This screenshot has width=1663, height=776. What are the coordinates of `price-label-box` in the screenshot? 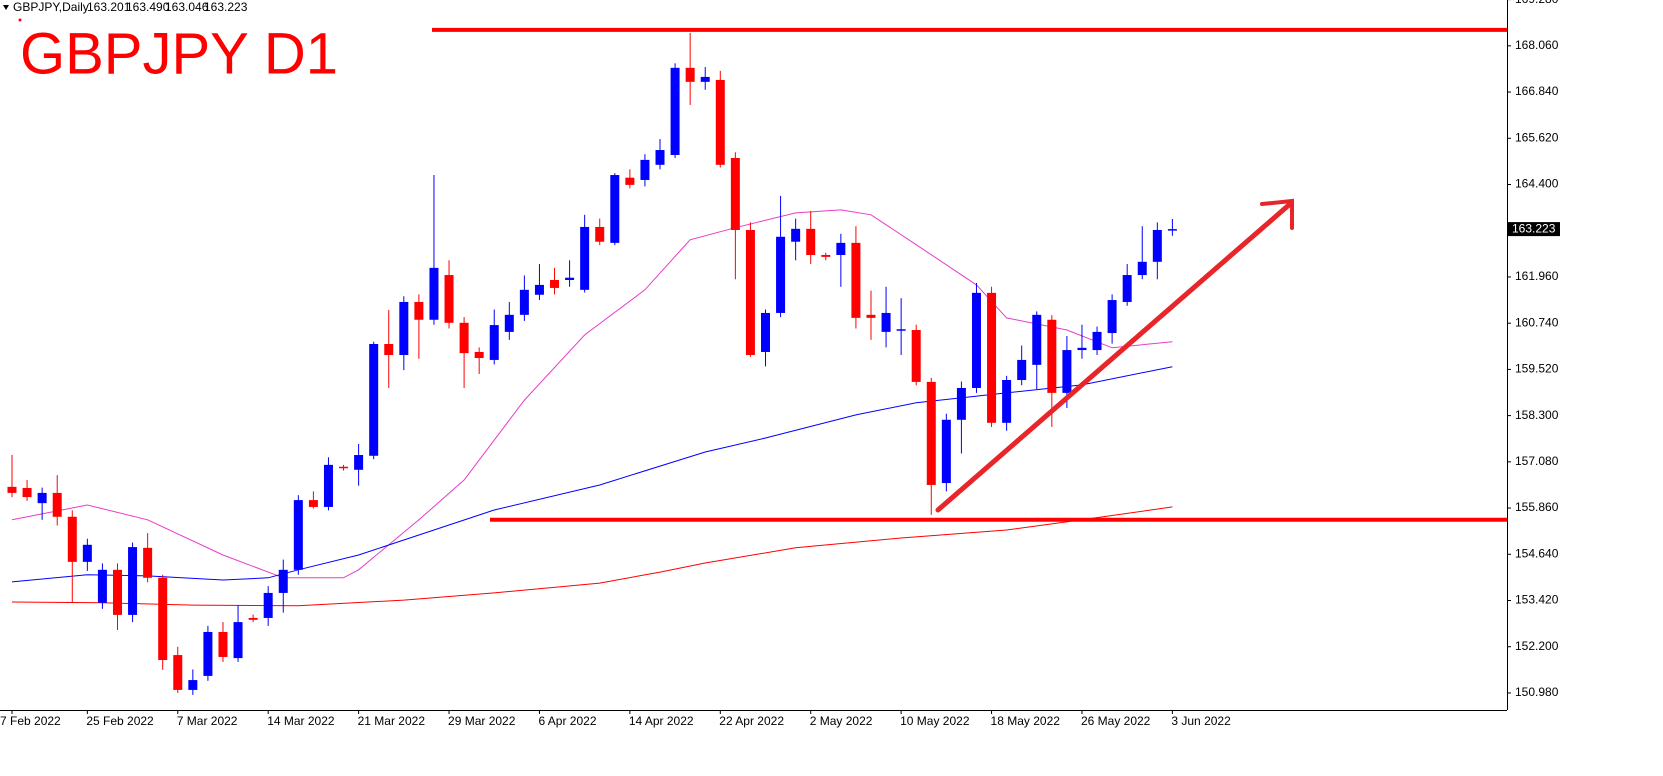 It's located at (1534, 229).